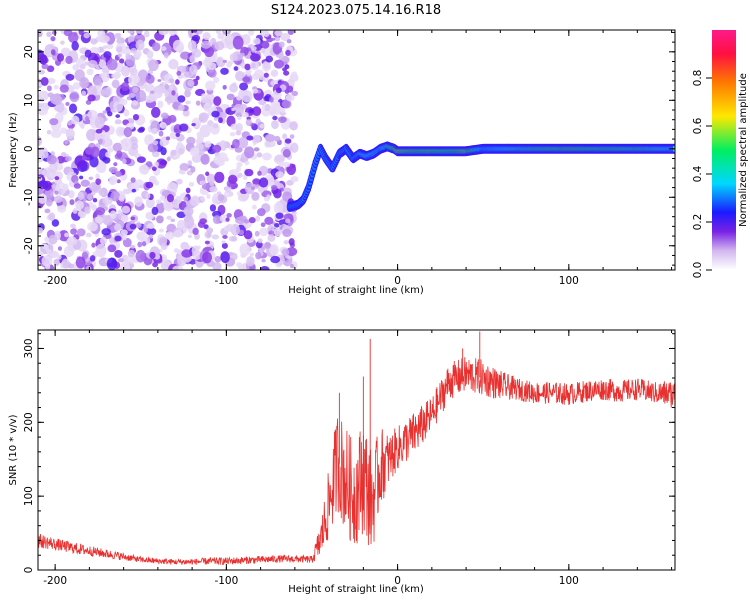 The image size is (750, 600). What do you see at coordinates (29, 148) in the screenshot?
I see `spectrogram-y-tick-label: 0` at bounding box center [29, 148].